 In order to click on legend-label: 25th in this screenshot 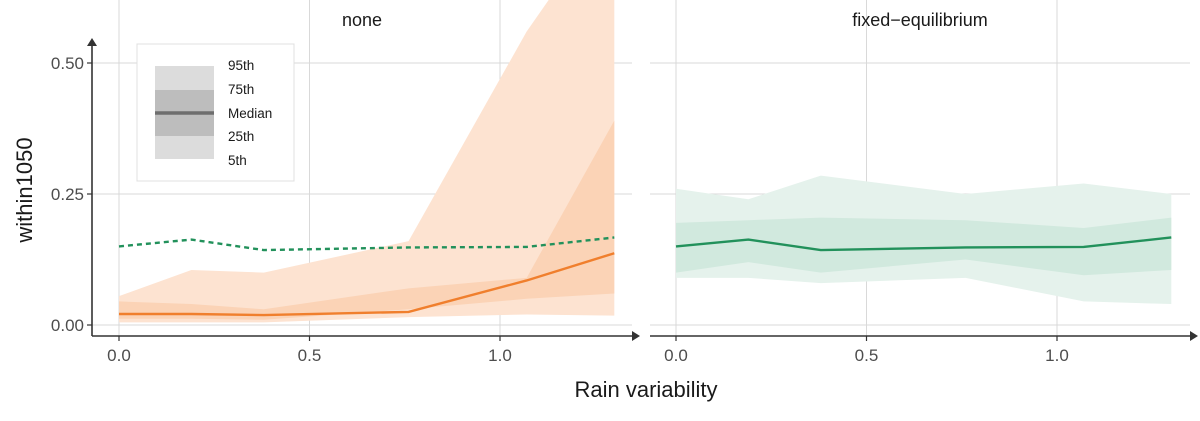, I will do `click(241, 136)`.